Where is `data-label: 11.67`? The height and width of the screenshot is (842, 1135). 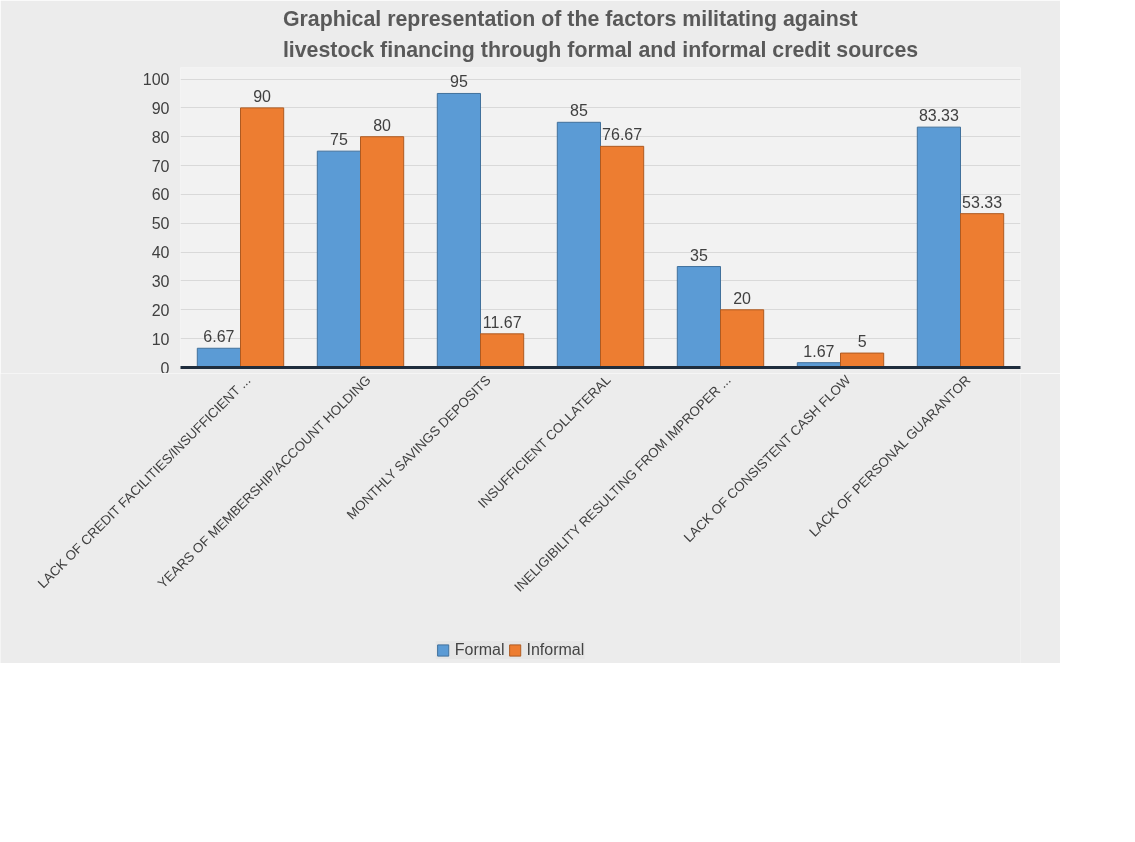
data-label: 11.67 is located at coordinates (502, 322).